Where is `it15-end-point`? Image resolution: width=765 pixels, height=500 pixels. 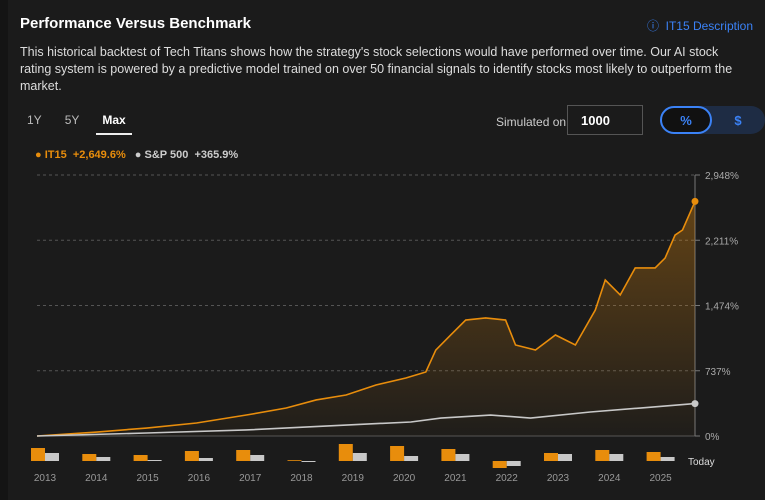 it15-end-point is located at coordinates (695, 201).